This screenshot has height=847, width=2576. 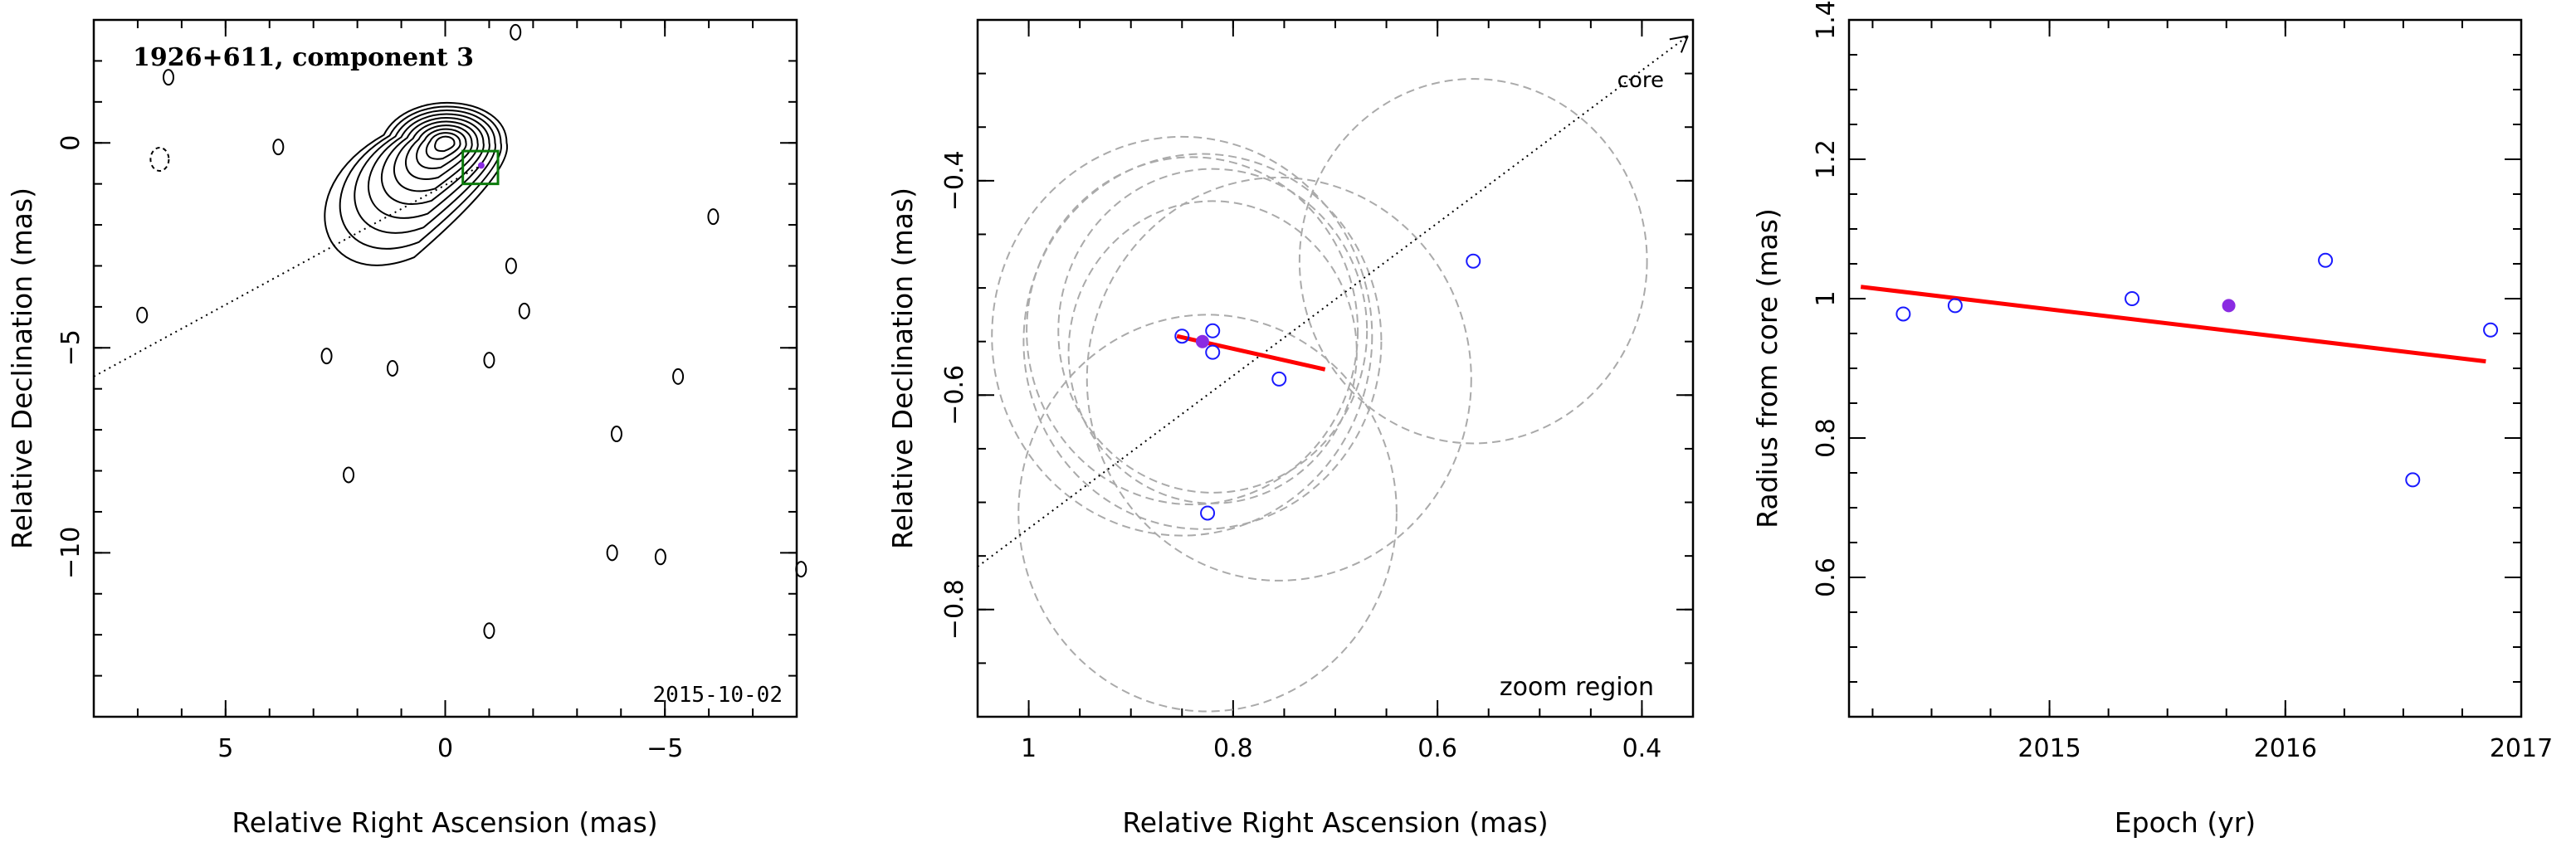 I want to click on component-marker, so click(x=481, y=166).